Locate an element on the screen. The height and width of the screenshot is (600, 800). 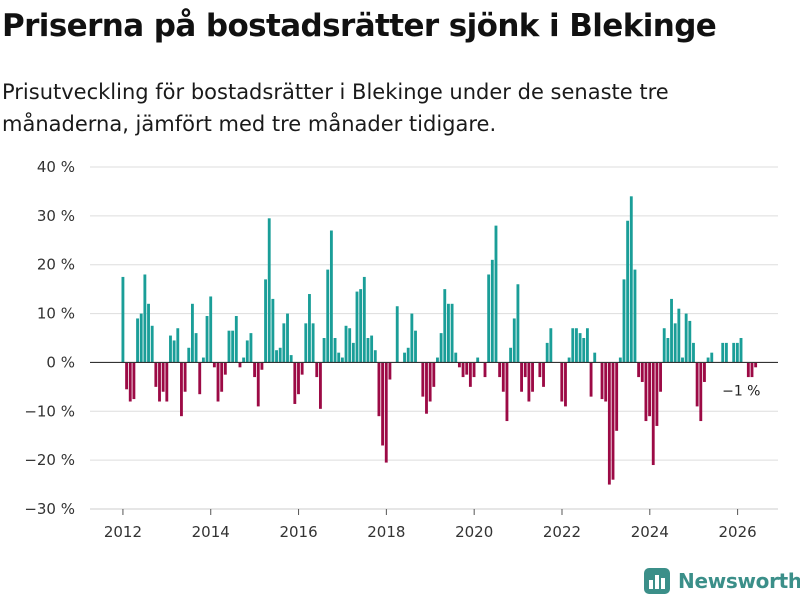
x-tick-label: 2026 is located at coordinates (738, 532).